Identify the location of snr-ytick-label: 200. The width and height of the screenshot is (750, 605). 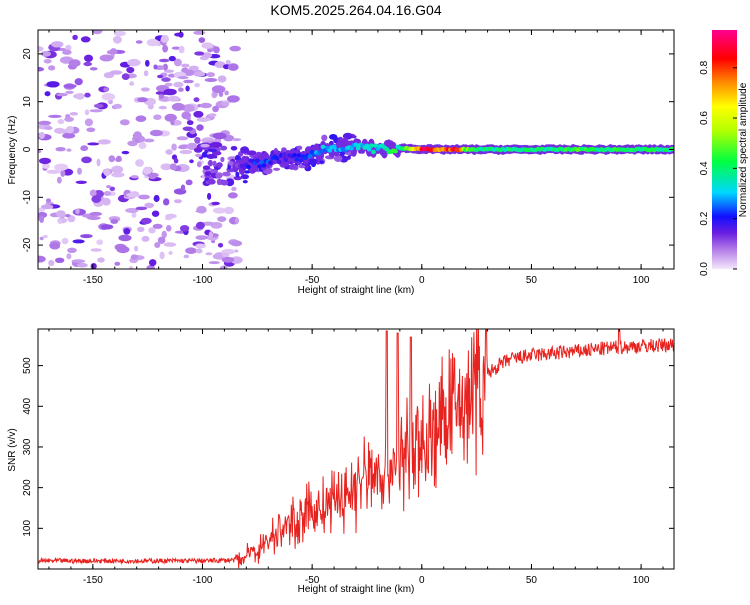
(27, 487).